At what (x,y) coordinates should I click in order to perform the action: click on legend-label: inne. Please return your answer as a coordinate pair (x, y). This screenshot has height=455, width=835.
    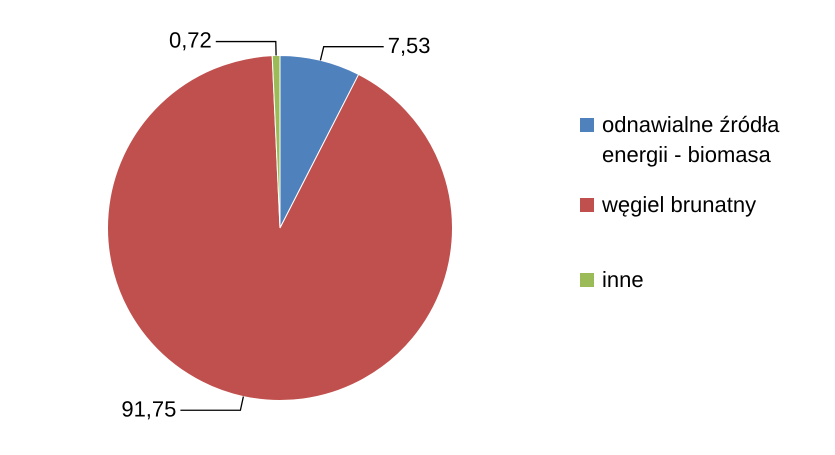
    Looking at the image, I should click on (623, 280).